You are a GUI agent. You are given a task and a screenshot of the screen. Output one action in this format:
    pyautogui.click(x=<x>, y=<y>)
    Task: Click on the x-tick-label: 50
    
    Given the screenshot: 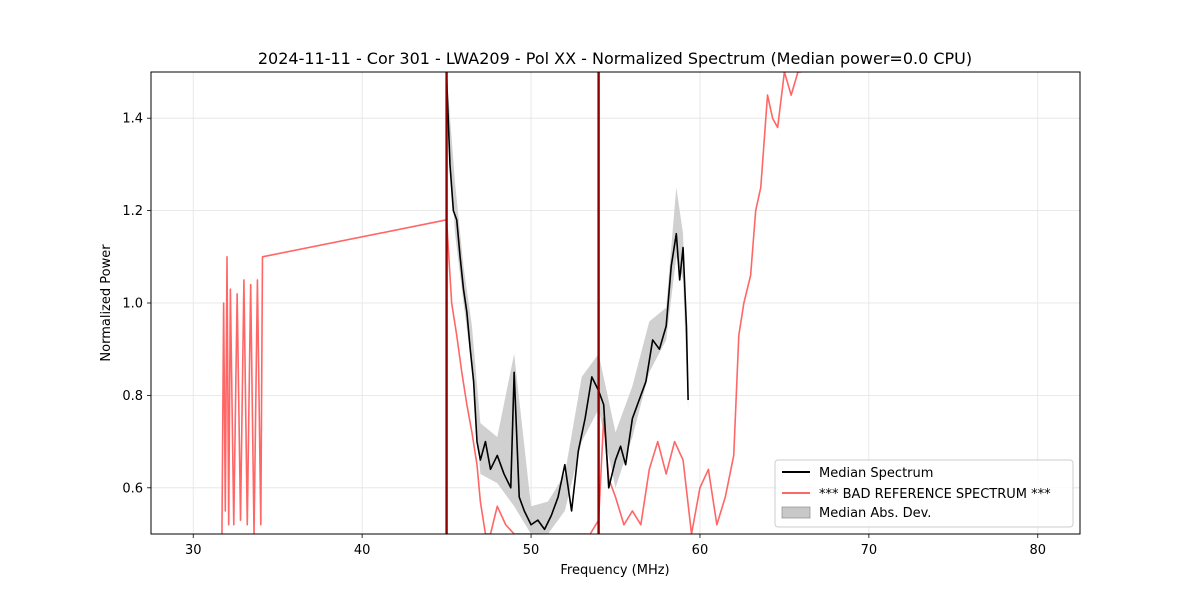 What is the action you would take?
    pyautogui.click(x=531, y=550)
    